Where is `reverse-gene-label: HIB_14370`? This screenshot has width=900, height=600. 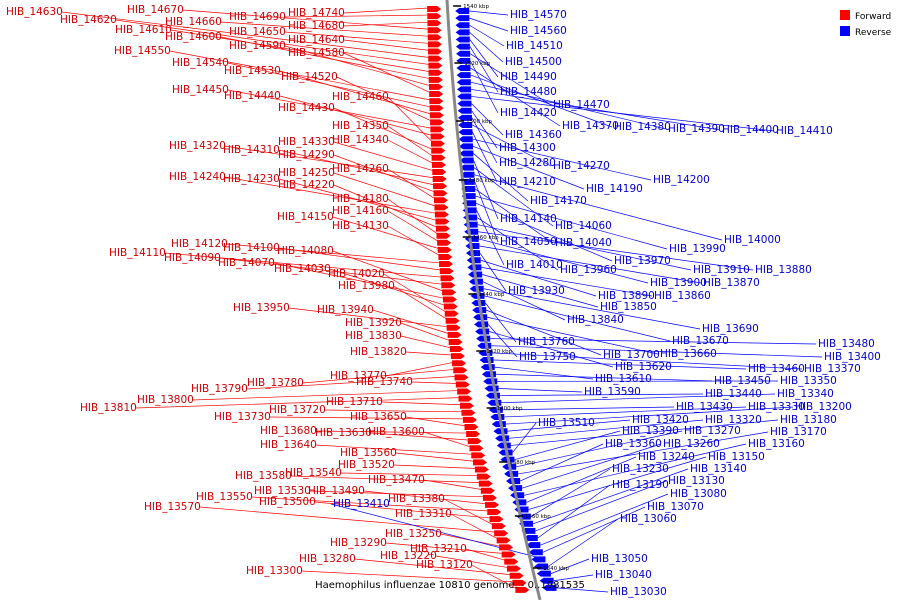
reverse-gene-label: HIB_14370 is located at coordinates (590, 126).